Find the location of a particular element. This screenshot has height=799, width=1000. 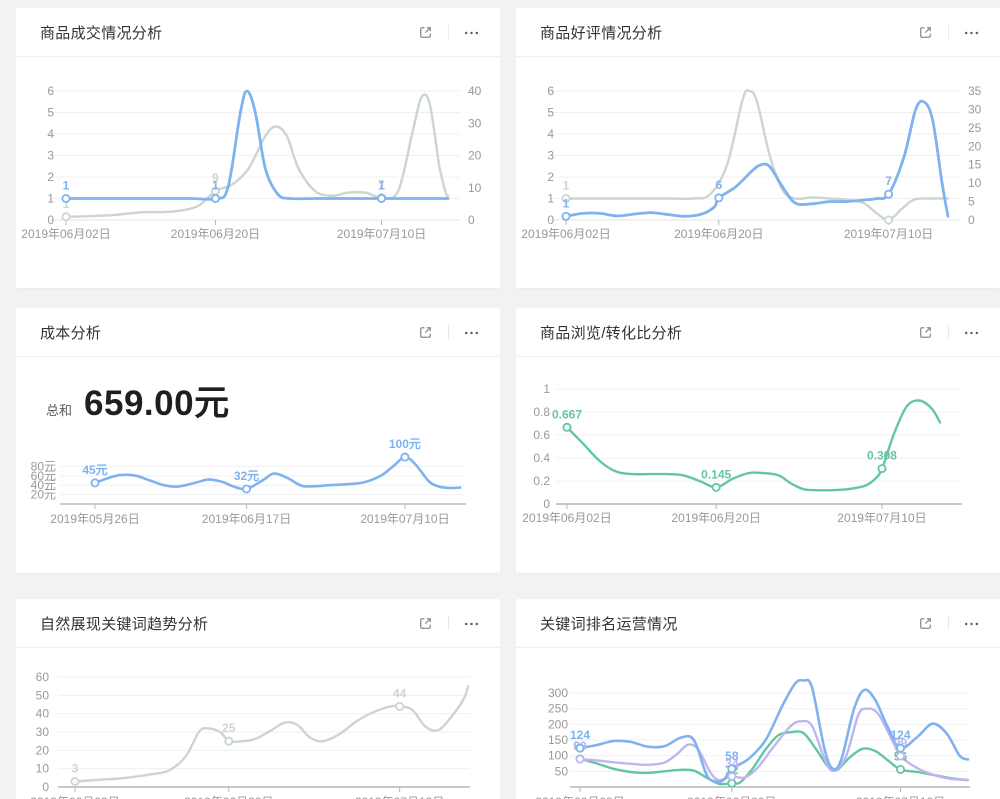

svg-text: 32元 is located at coordinates (246, 476).